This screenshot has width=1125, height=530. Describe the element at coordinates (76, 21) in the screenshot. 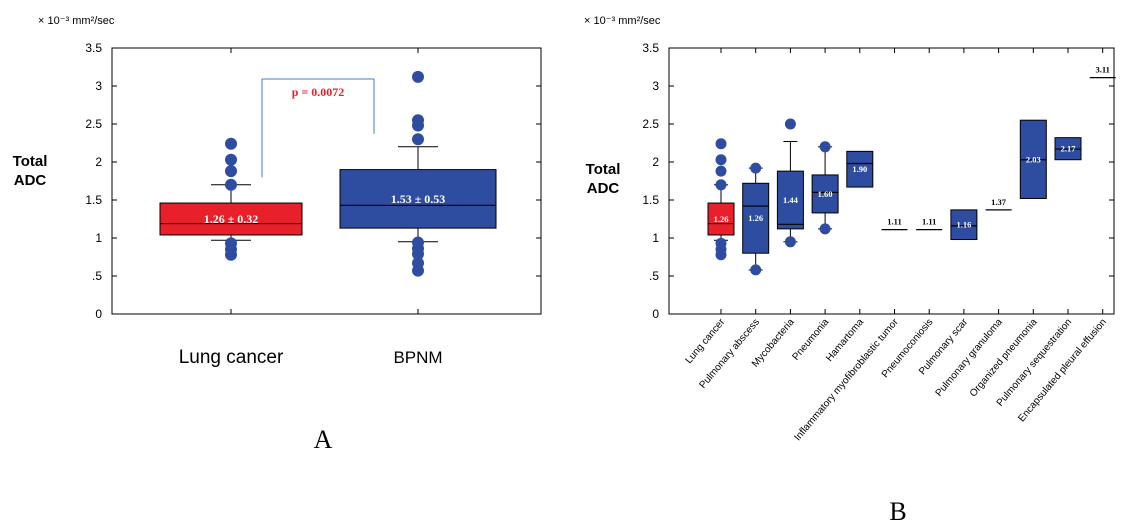

I see `panel-a-unit-label: × 10⁻³ mm²/sec` at that location.